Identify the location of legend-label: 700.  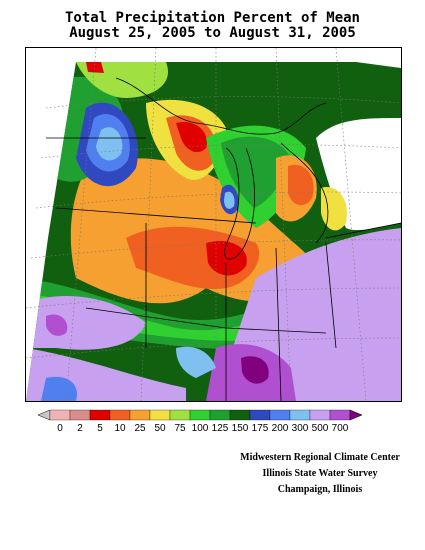
(340, 428).